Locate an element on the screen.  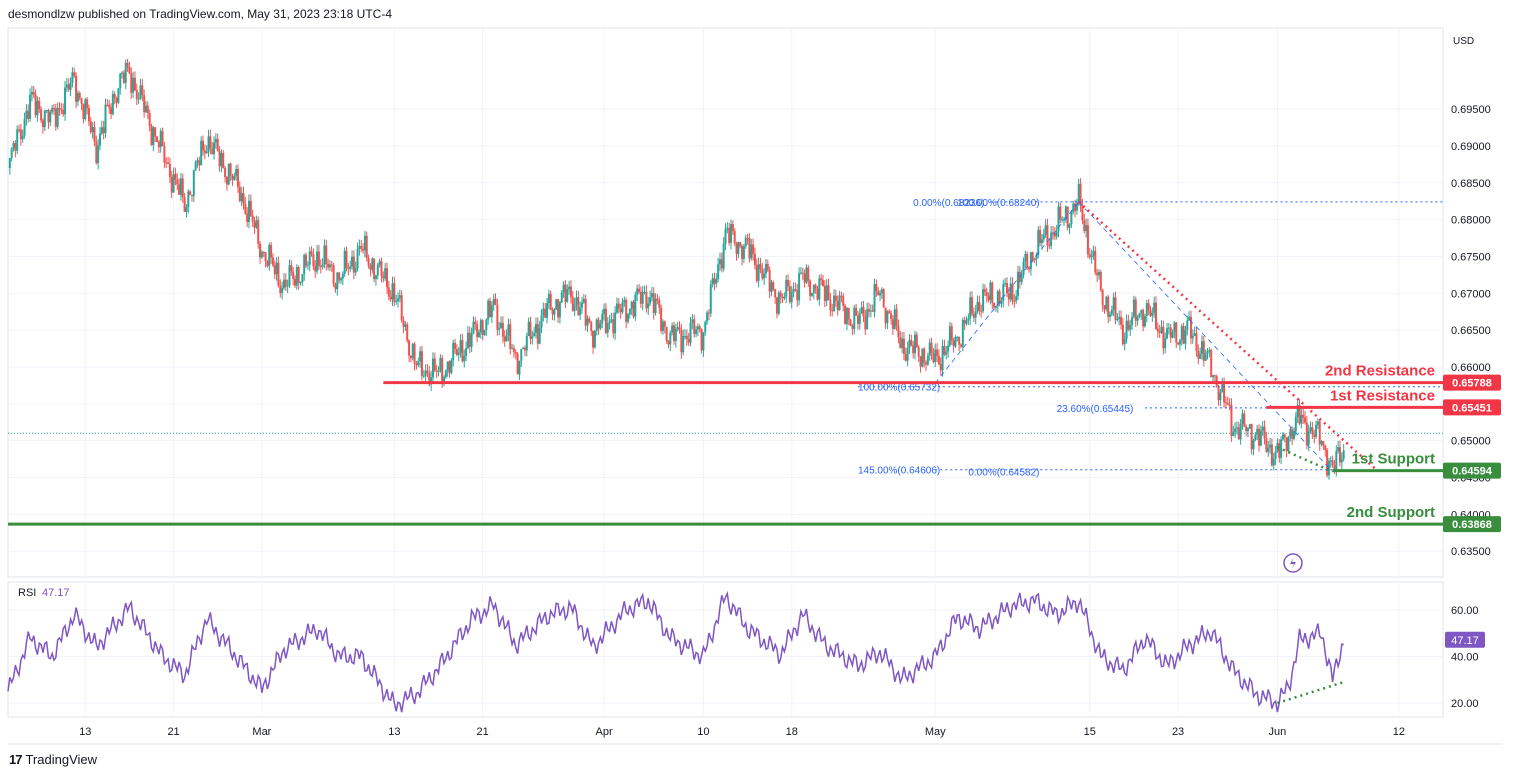
fib-label: 0.00%(0.68236) is located at coordinates (948, 203).